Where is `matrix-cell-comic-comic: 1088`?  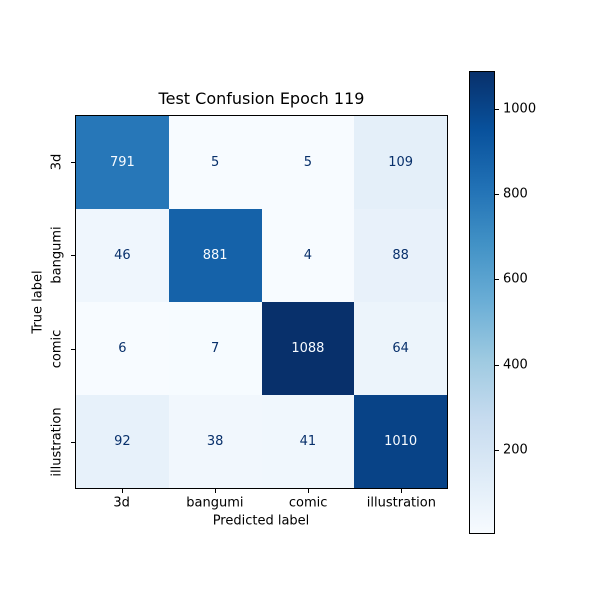 matrix-cell-comic-comic: 1088 is located at coordinates (308, 348).